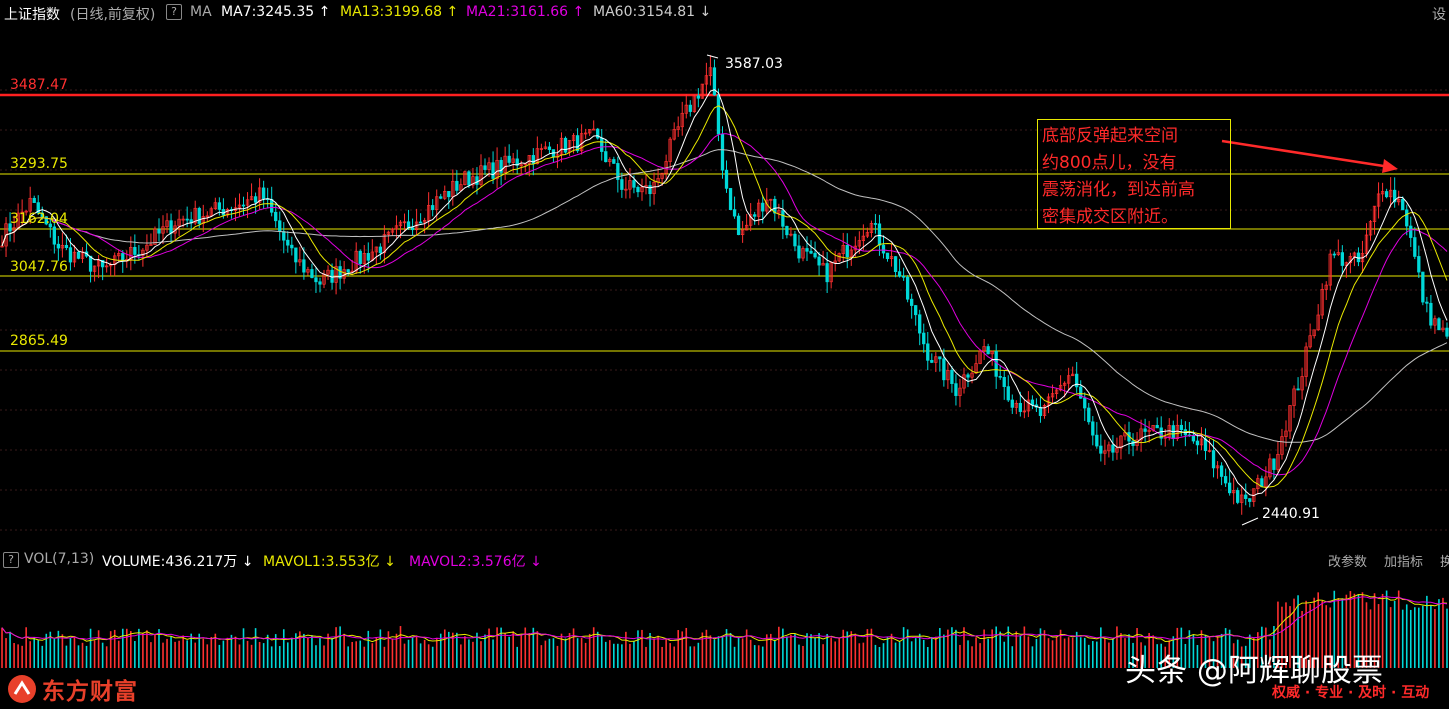 The width and height of the screenshot is (1449, 709). Describe the element at coordinates (11, 560) in the screenshot. I see `volume-help-icon: ?` at that location.